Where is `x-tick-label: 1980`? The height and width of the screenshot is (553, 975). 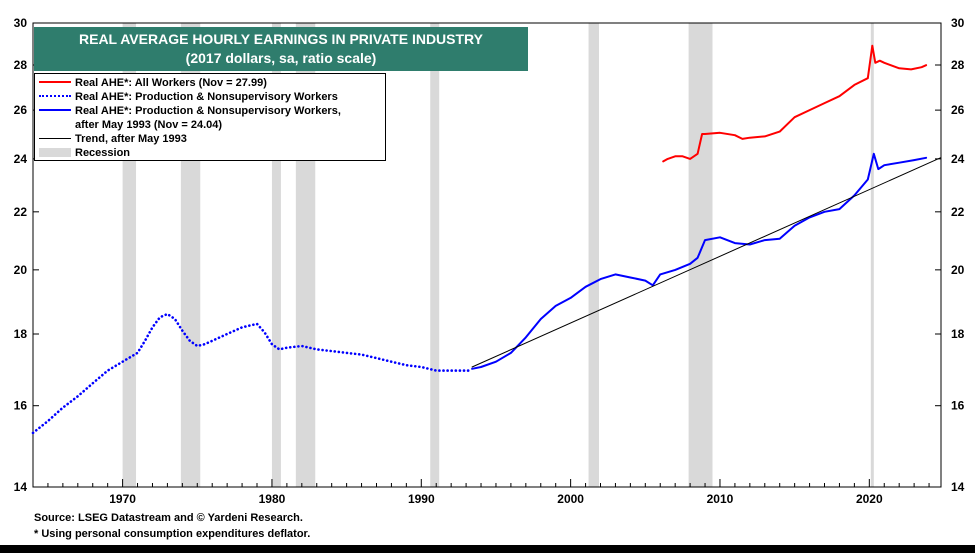
x-tick-label: 1980 is located at coordinates (272, 499).